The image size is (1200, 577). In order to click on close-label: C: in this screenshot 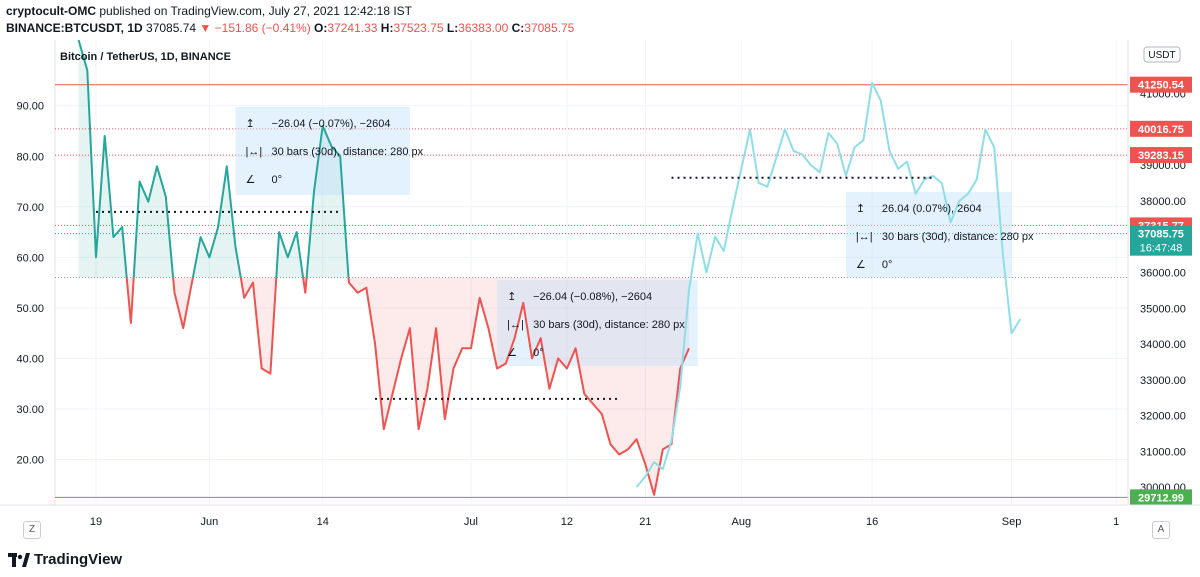, I will do `click(518, 28)`.